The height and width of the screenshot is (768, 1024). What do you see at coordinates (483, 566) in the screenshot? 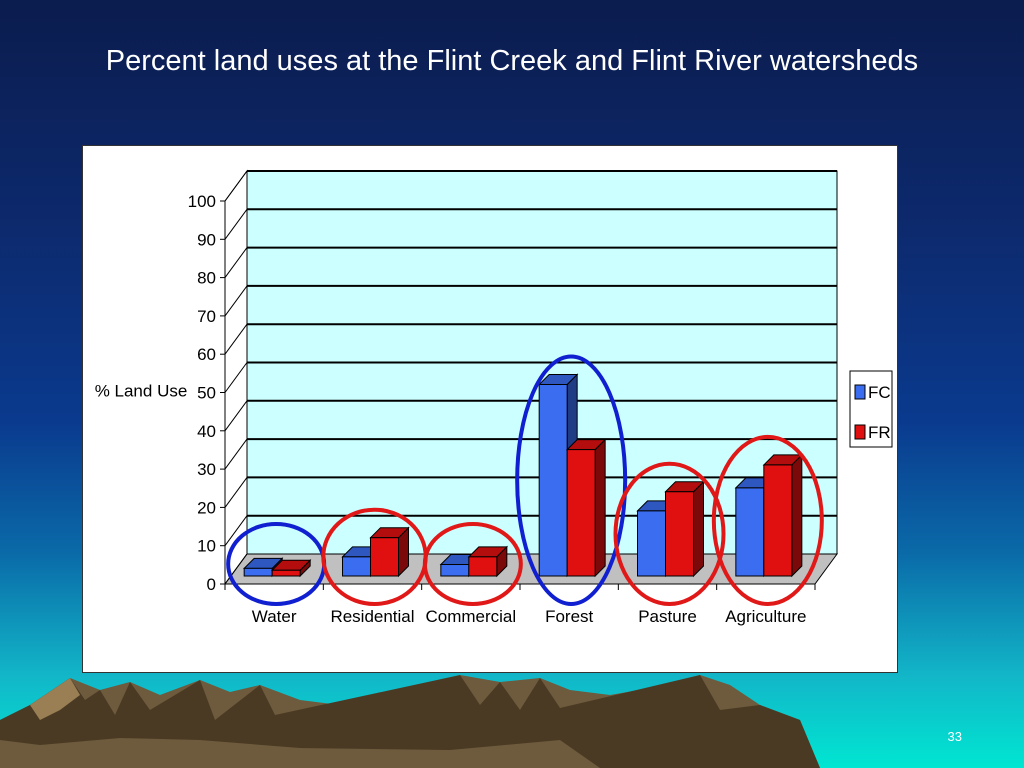
I see `bar-fr-commercial` at bounding box center [483, 566].